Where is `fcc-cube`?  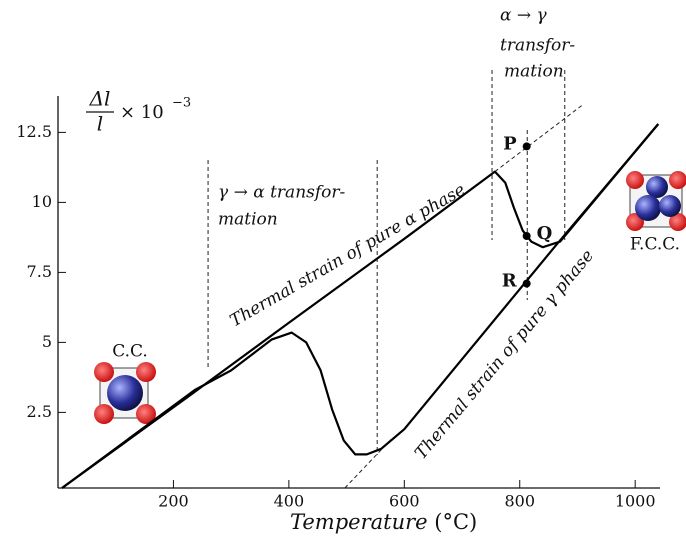 fcc-cube is located at coordinates (656, 201).